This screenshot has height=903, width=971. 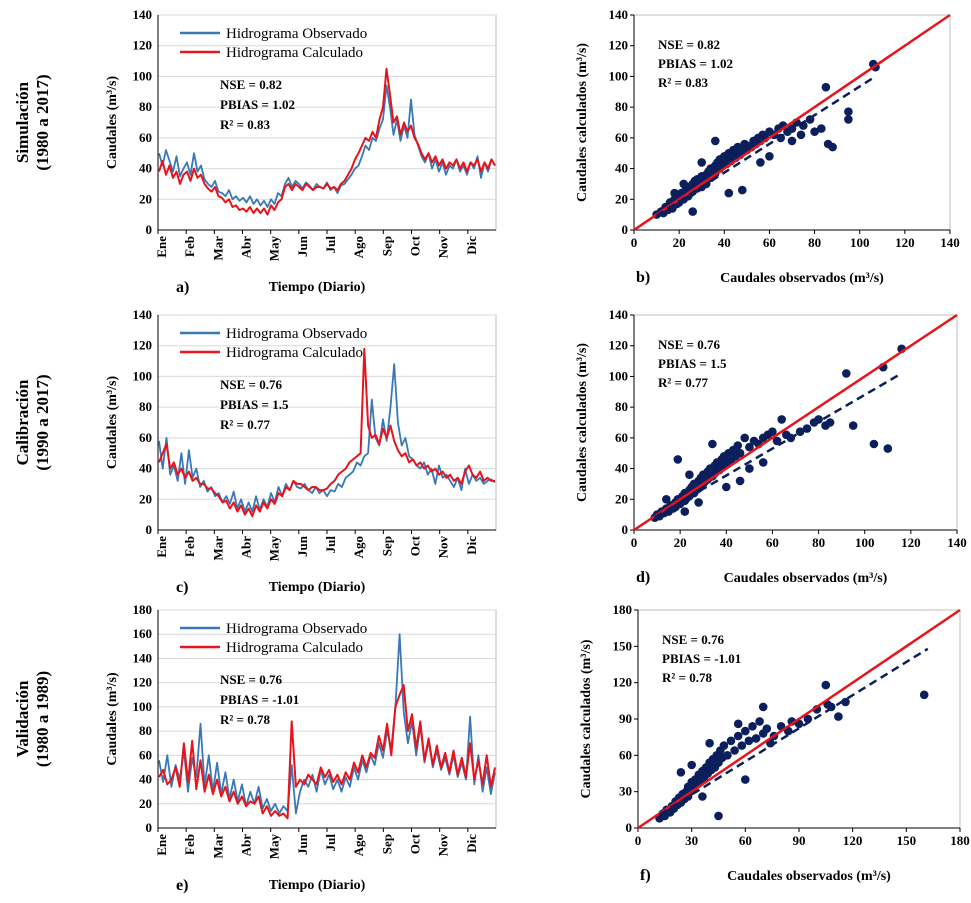 What do you see at coordinates (772, 542) in the screenshot?
I see `x-tick-label: 60` at bounding box center [772, 542].